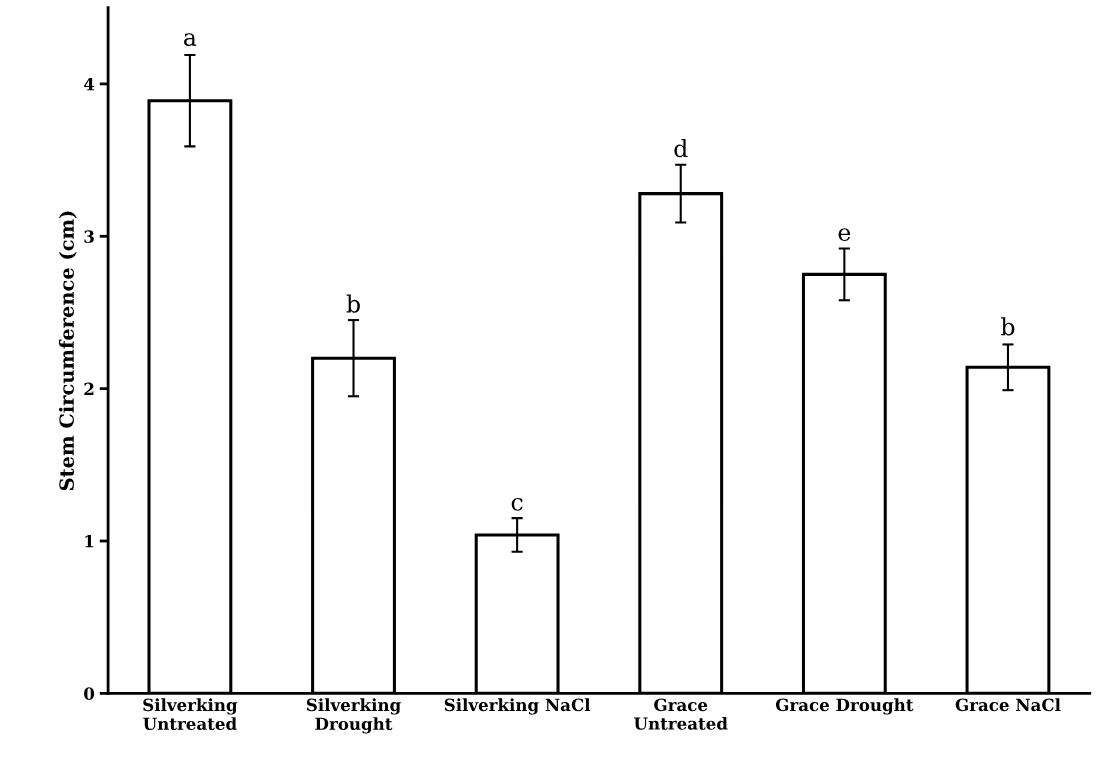 This screenshot has width=1103, height=773. I want to click on x-tick-label: Grace Untreated, so click(681, 714).